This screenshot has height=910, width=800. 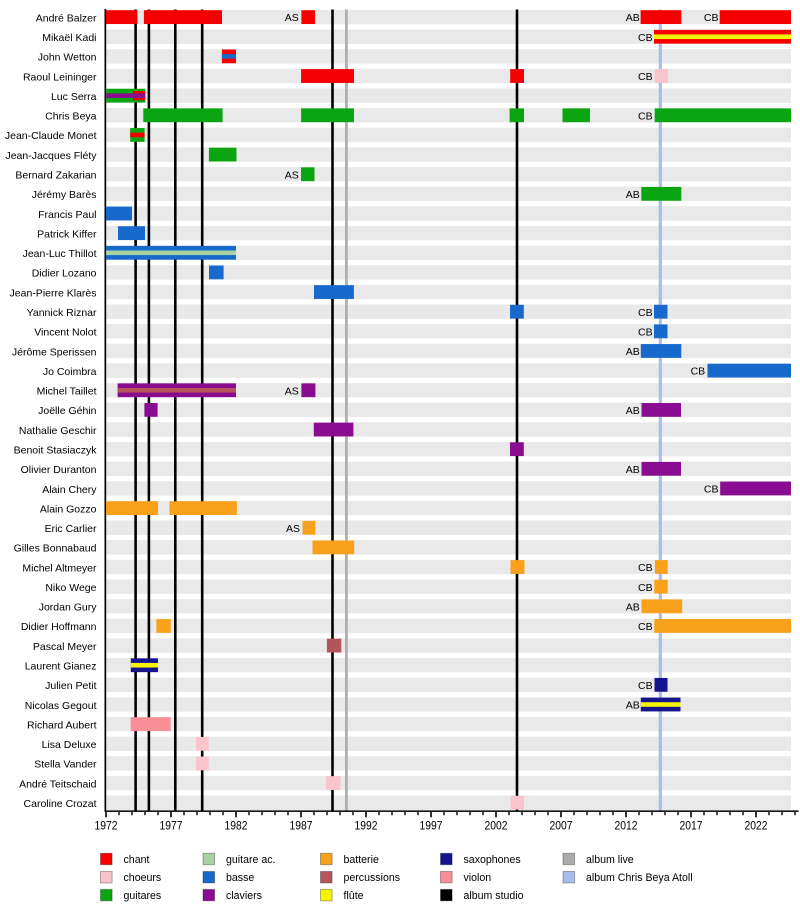 What do you see at coordinates (301, 827) in the screenshot?
I see `svg-text: 1987` at bounding box center [301, 827].